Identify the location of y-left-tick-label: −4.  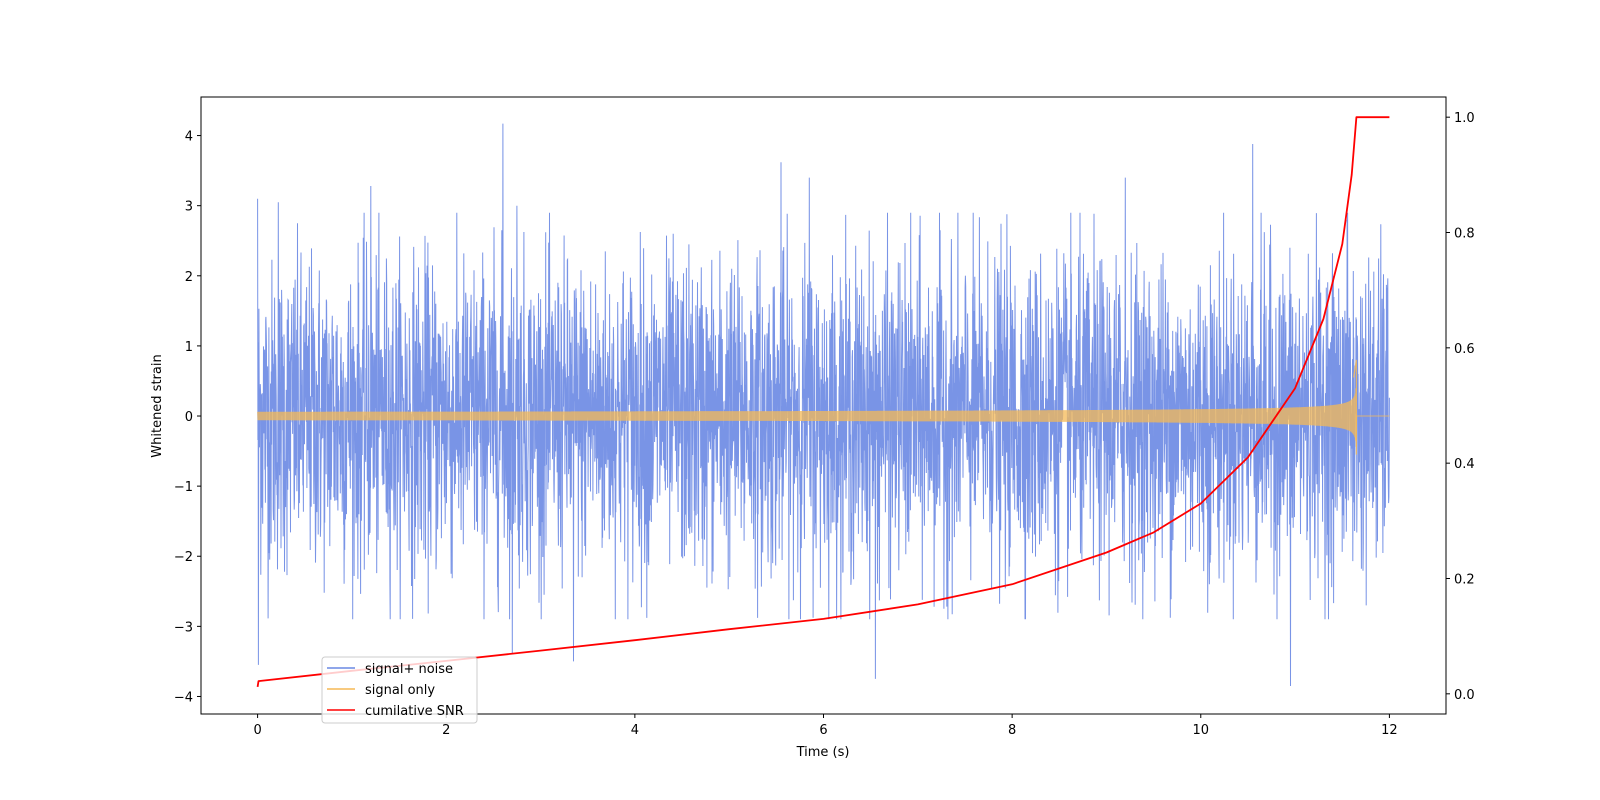
(183, 697).